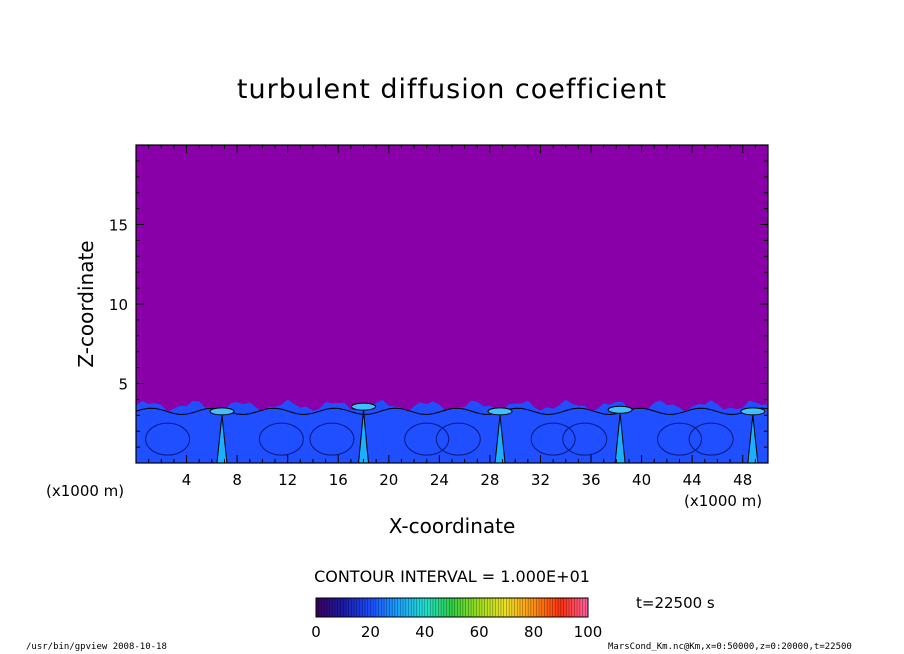 This screenshot has width=904, height=654. What do you see at coordinates (489, 480) in the screenshot?
I see `x-tick-label: 28` at bounding box center [489, 480].